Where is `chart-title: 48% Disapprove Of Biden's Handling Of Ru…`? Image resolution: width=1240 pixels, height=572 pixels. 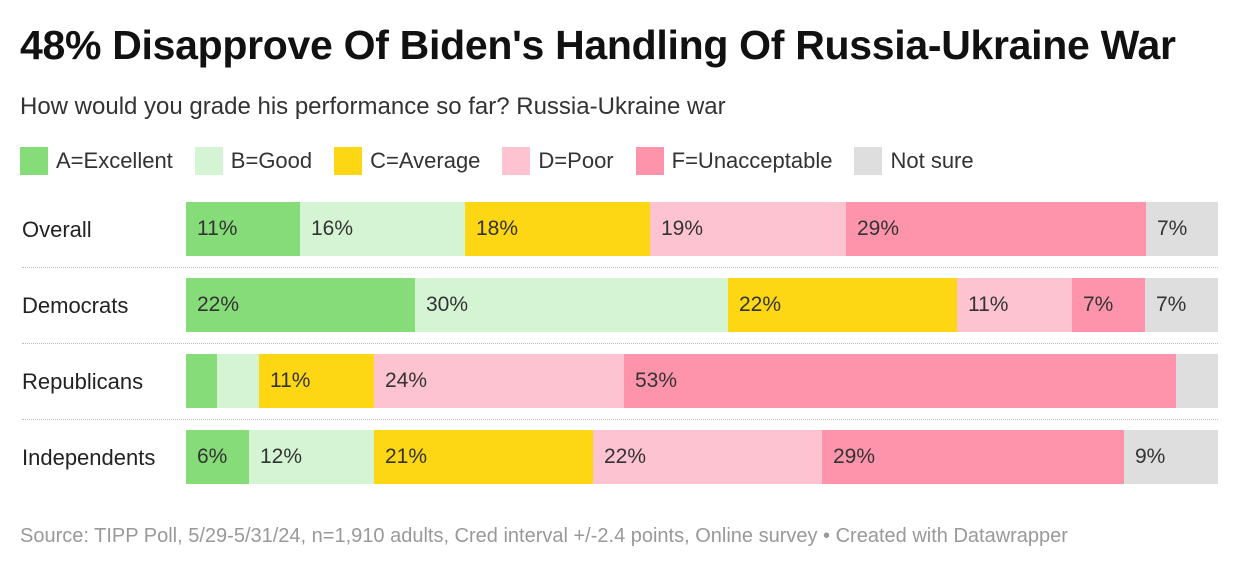 chart-title: 48% Disapprove Of Biden's Handling Of Ru… is located at coordinates (598, 45).